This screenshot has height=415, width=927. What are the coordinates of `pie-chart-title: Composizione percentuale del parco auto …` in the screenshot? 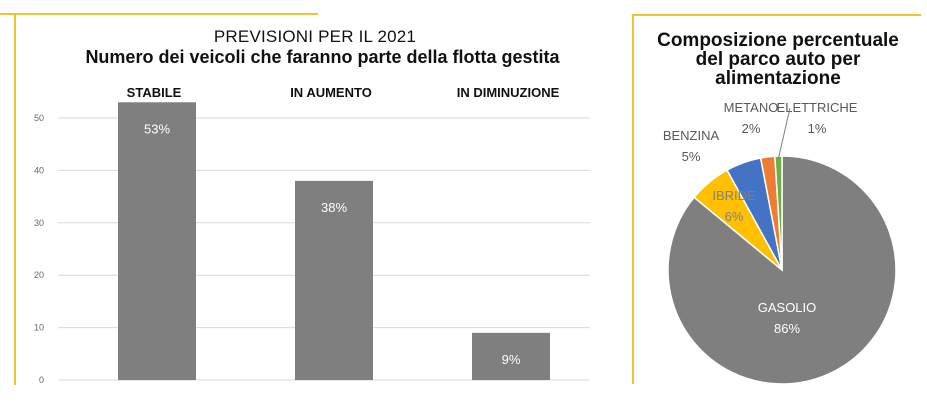 It's located at (778, 59).